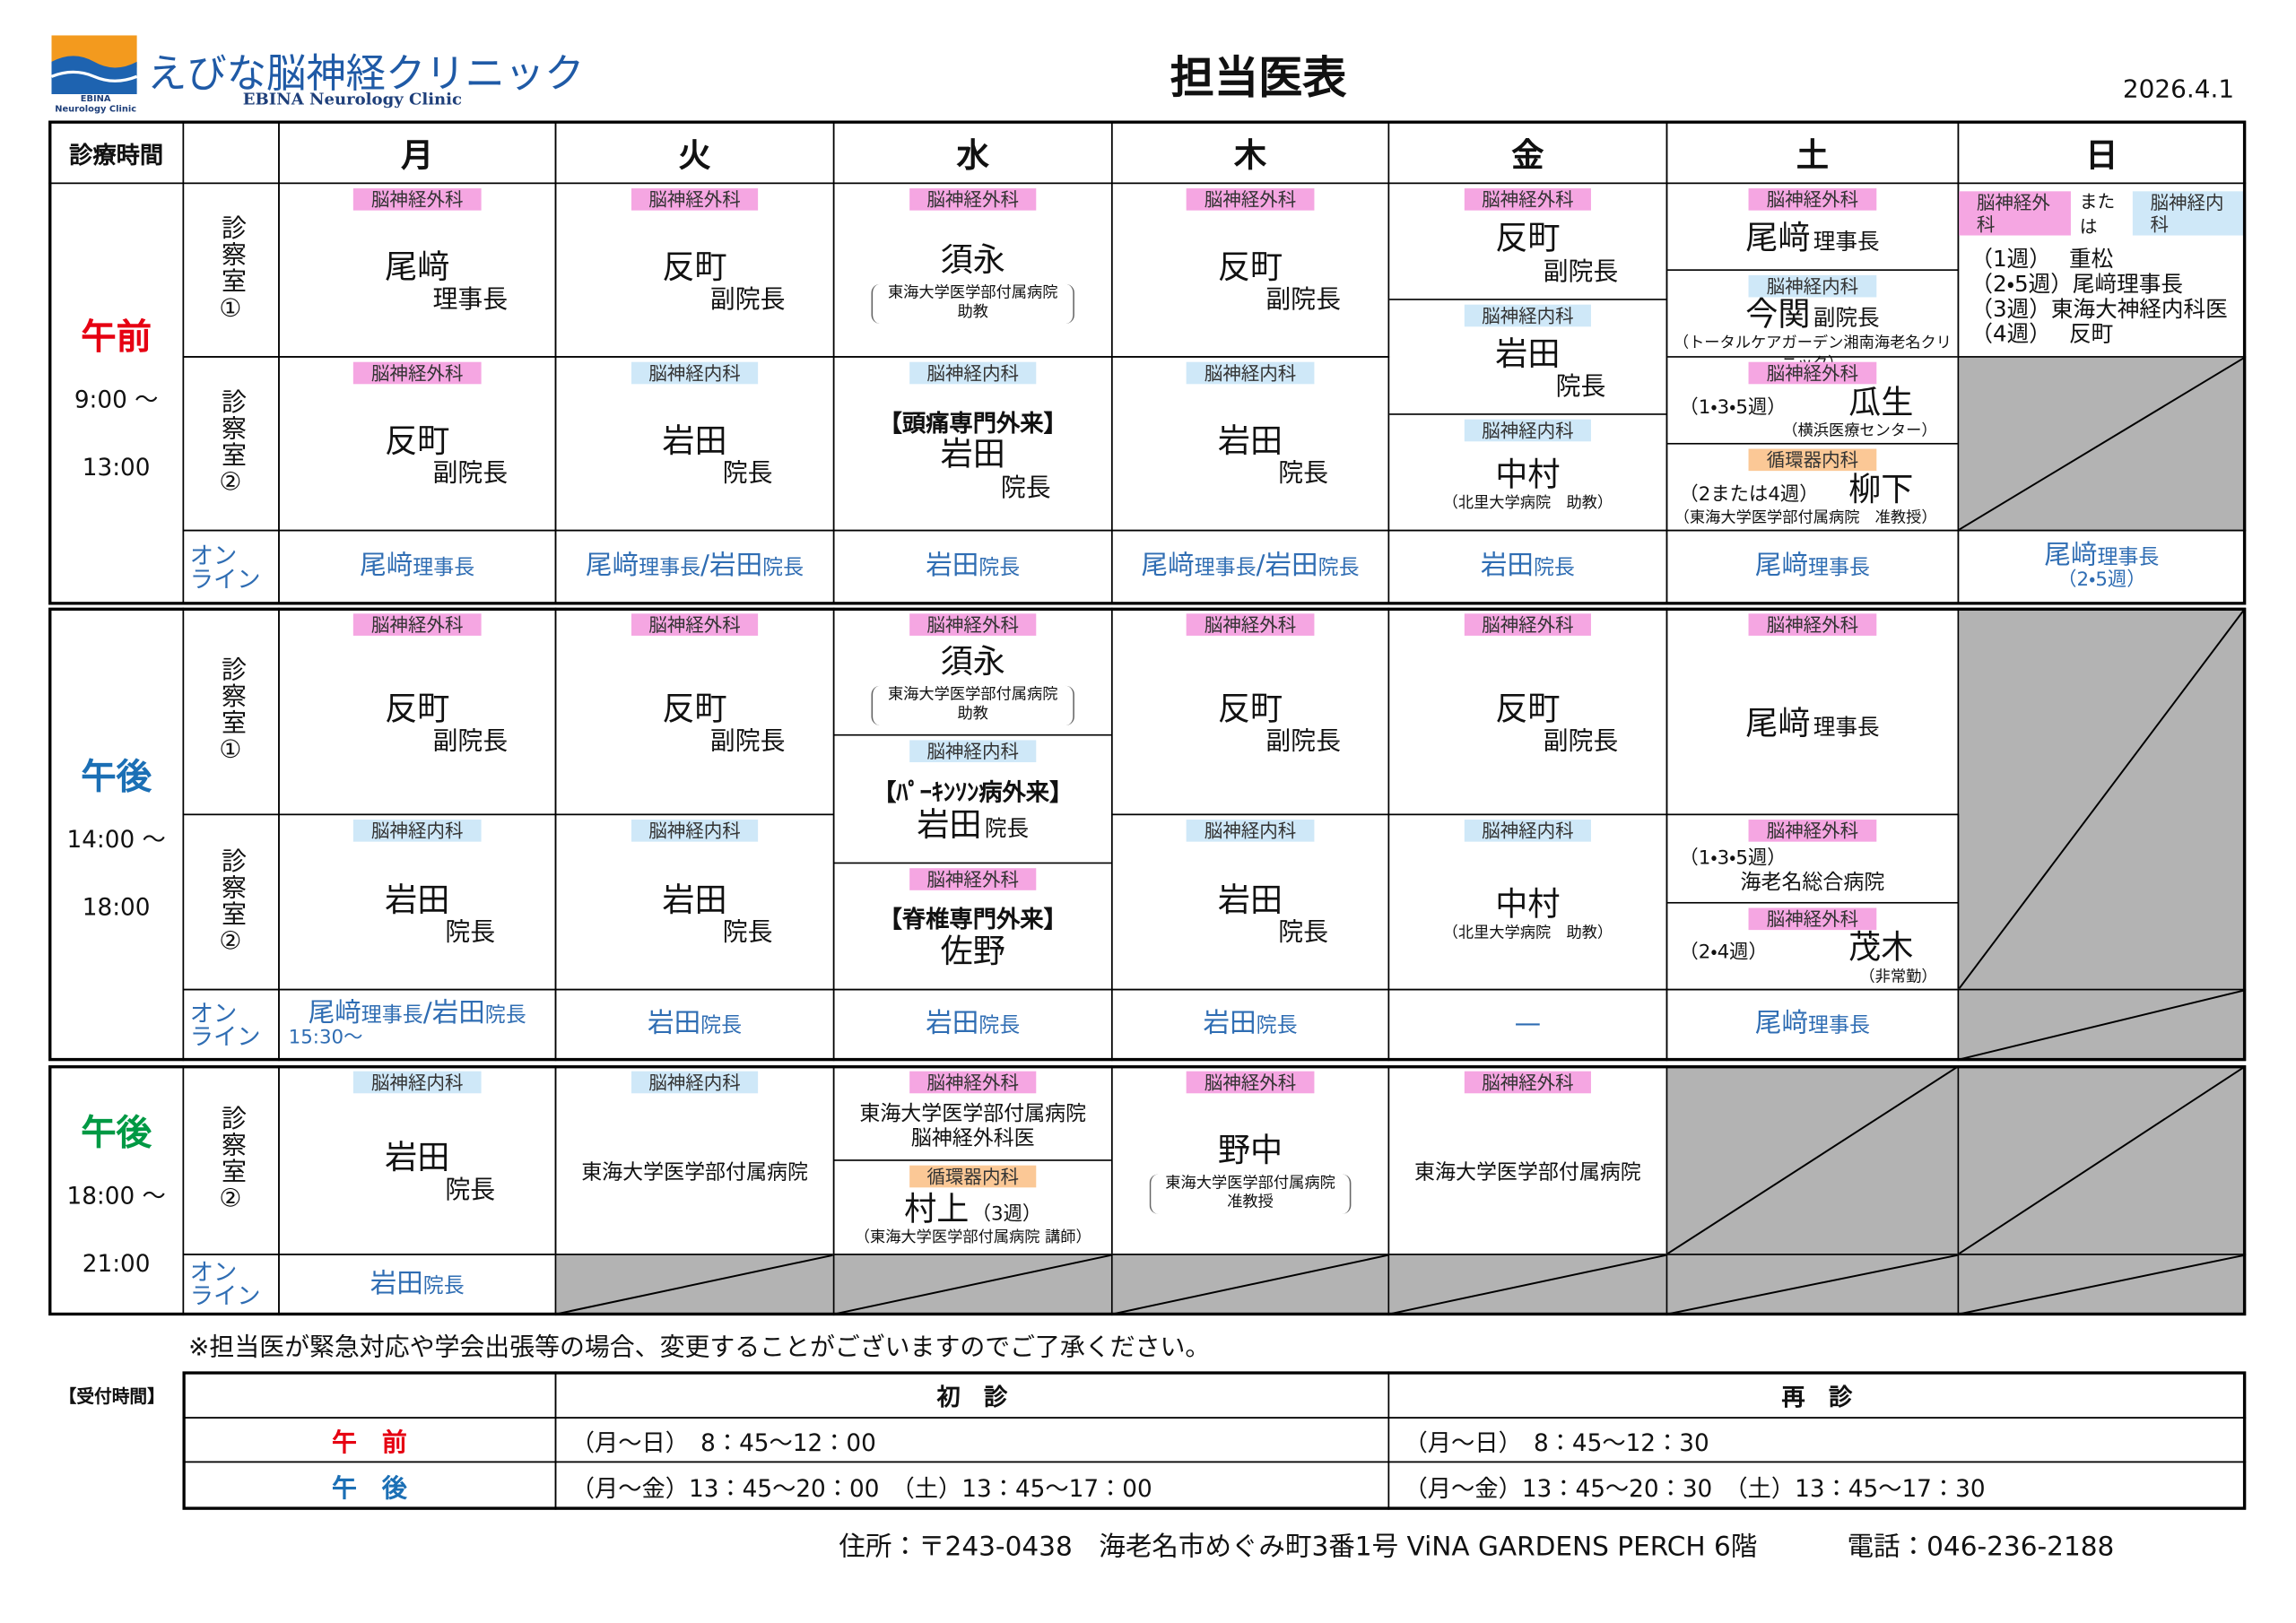 The height and width of the screenshot is (1623, 2296). Describe the element at coordinates (2042, 258) in the screenshot. I see `rotation-line: （1週） 重松` at that location.